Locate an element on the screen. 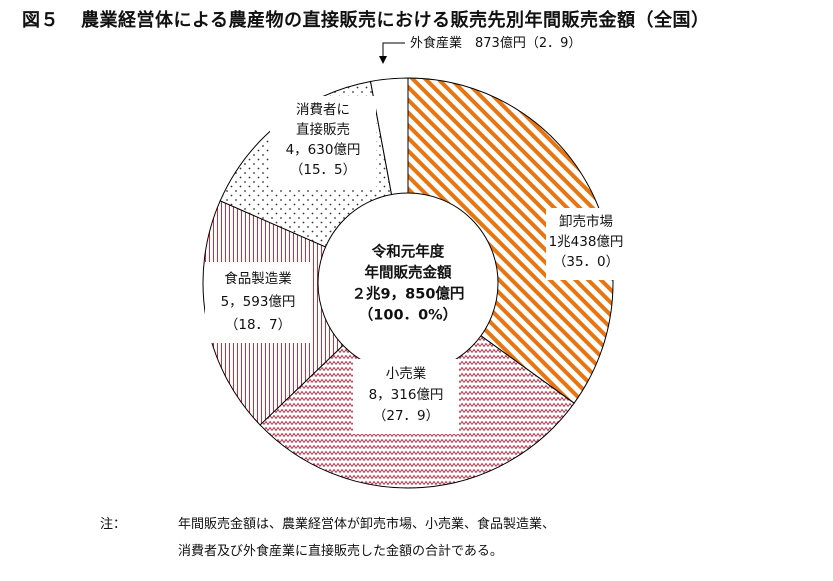 This screenshot has height=581, width=833. slice-label-5: 外食産業 873億円（2．9） is located at coordinates (495, 43).